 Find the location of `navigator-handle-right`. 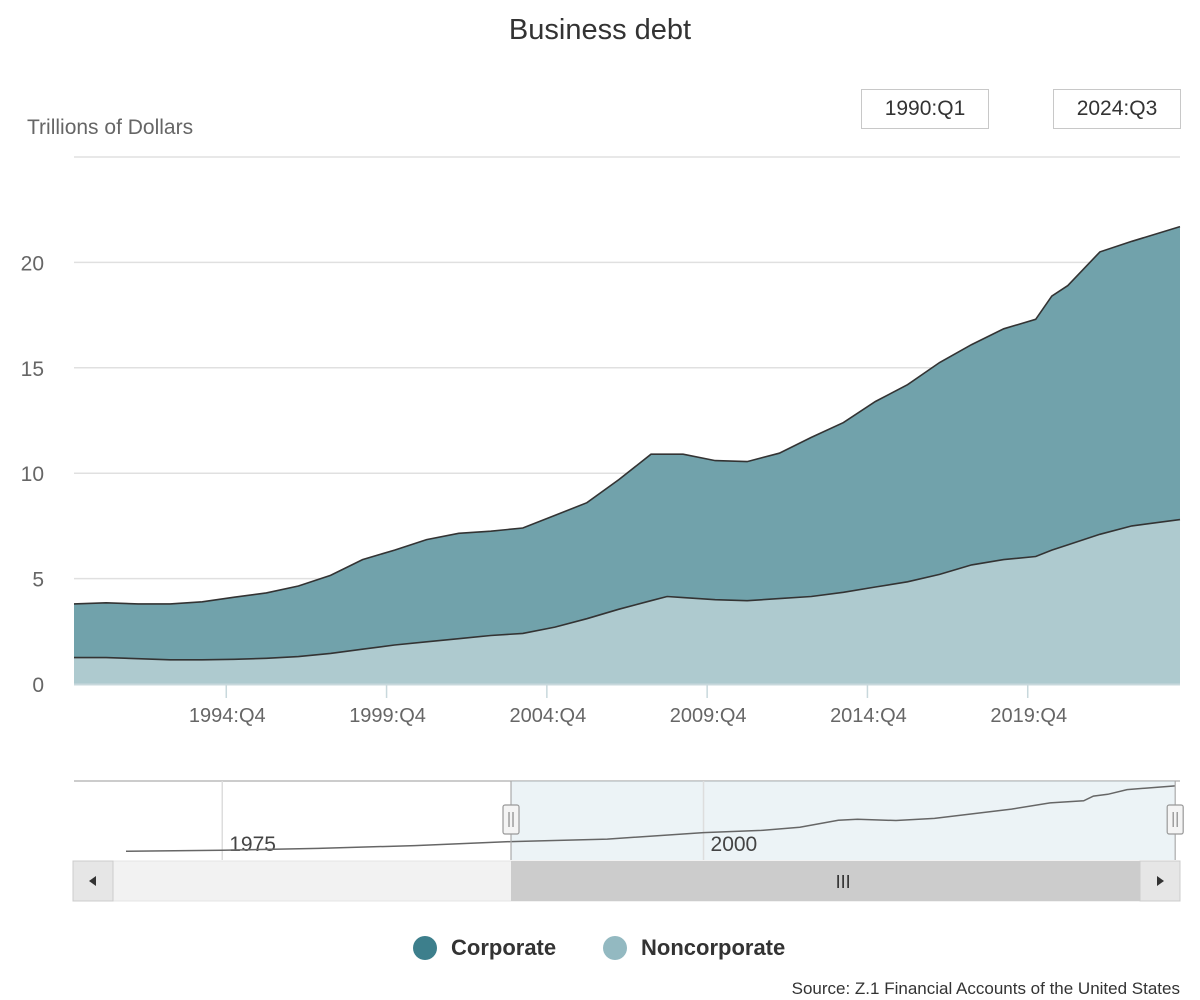

navigator-handle-right is located at coordinates (1175, 819).